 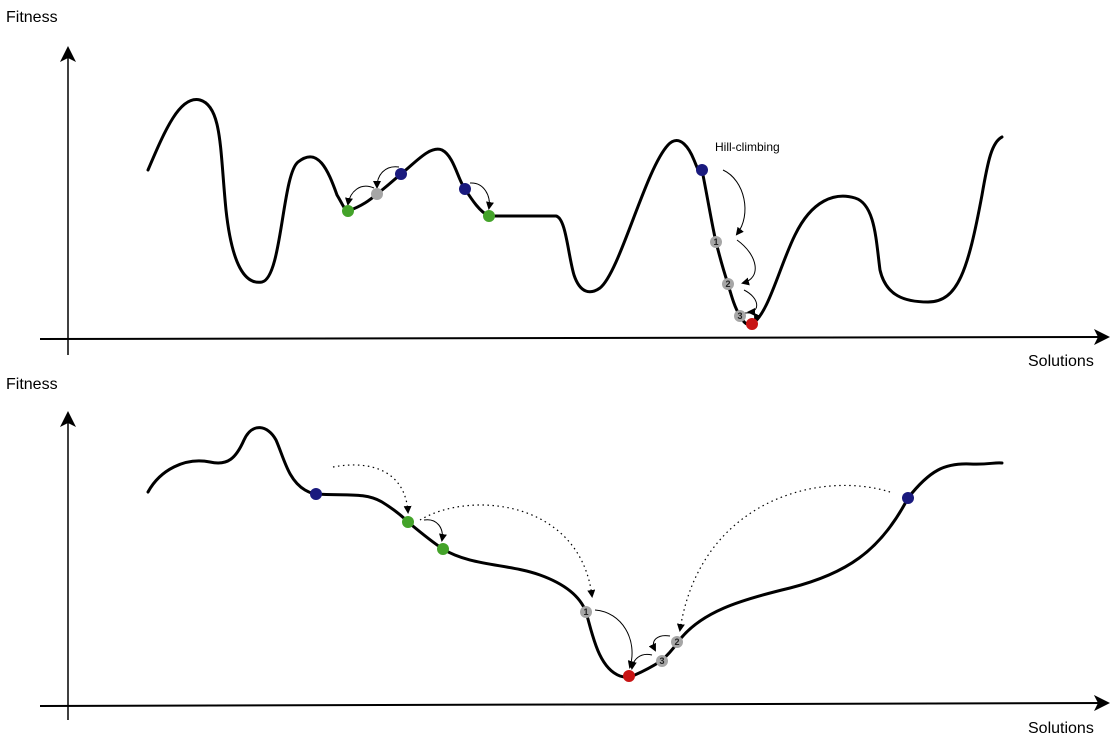 I want to click on top-x-axis, so click(x=574, y=337).